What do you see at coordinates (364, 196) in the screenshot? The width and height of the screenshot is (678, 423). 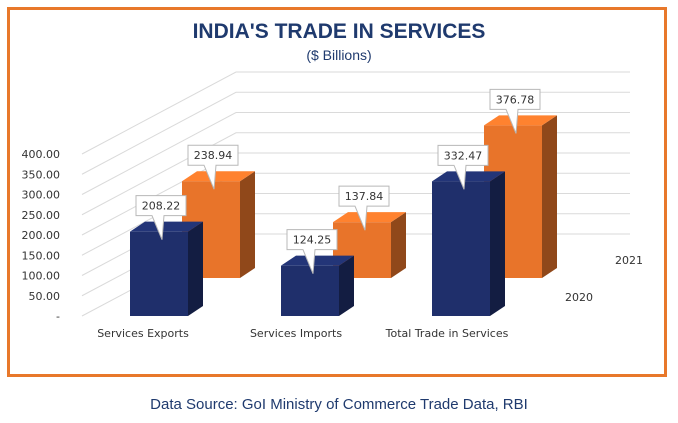 I see `data-label: 137.84` at bounding box center [364, 196].